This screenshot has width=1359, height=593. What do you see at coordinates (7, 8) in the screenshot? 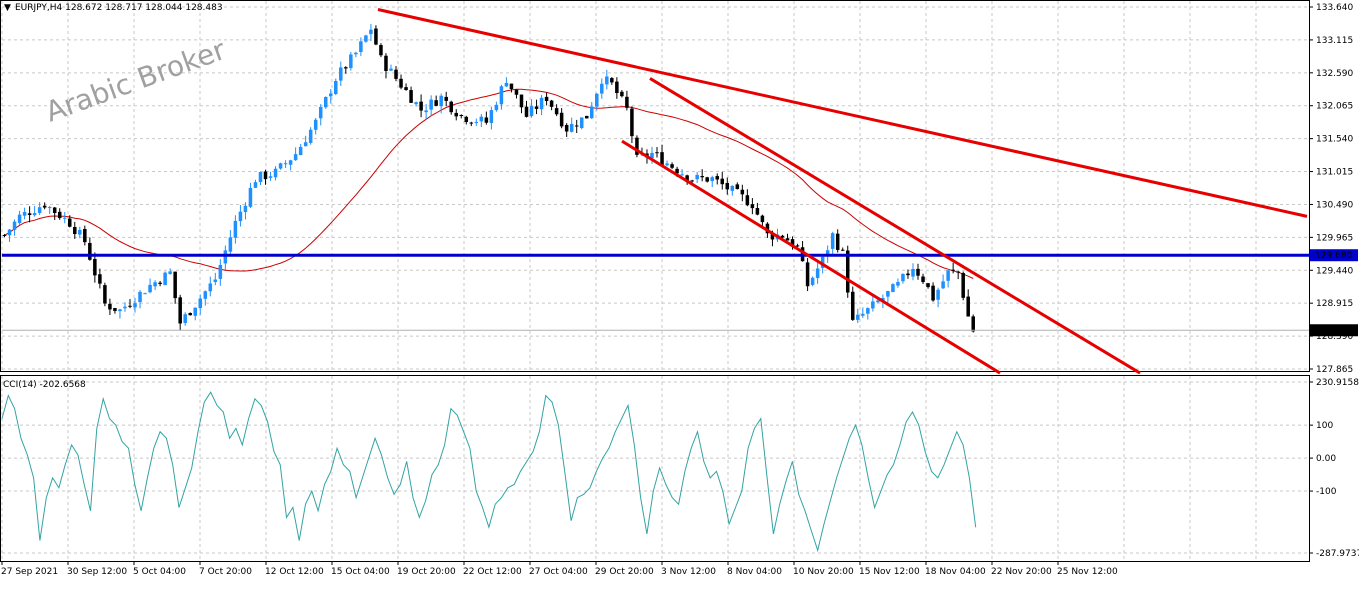
I see `symbol-header-arrow: ▼` at bounding box center [7, 8].